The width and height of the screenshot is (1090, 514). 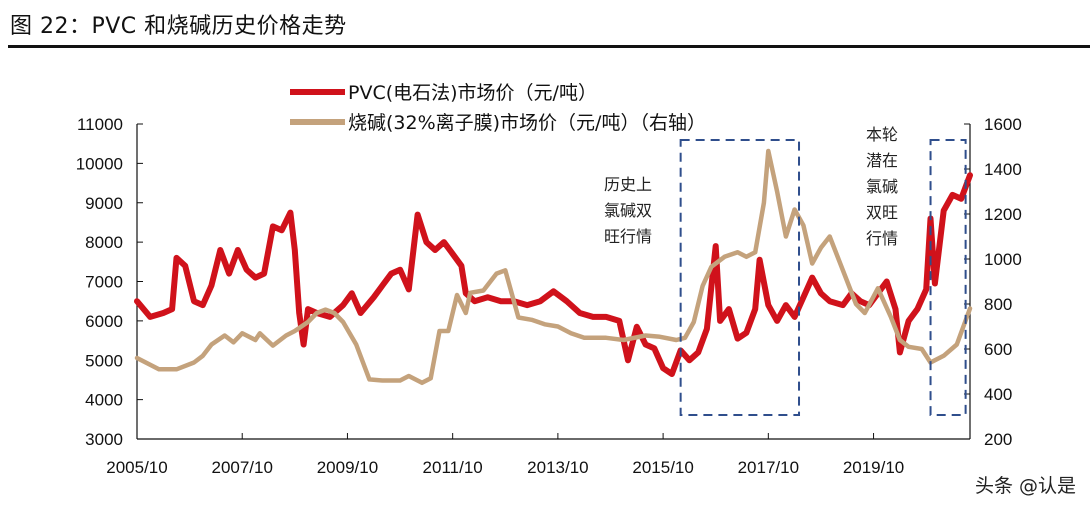 What do you see at coordinates (472, 93) in the screenshot?
I see `legend-label: PVC(电石法)市场价（元/吨）` at bounding box center [472, 93].